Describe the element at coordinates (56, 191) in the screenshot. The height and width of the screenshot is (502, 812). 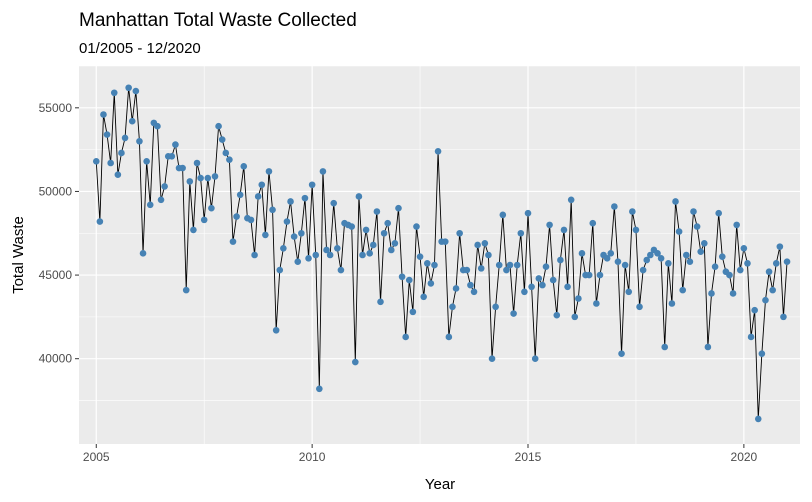
I see `y-tick-label: 50000` at that location.